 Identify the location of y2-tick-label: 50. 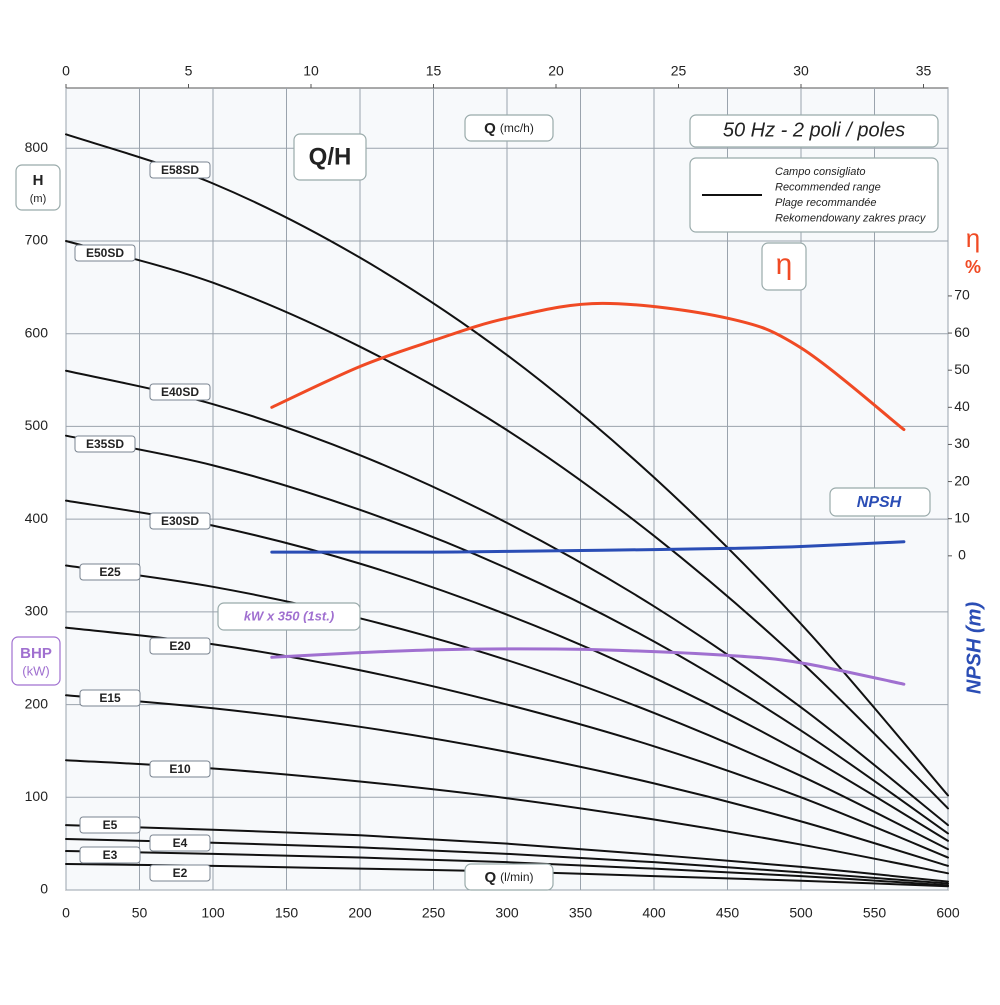
(962, 369).